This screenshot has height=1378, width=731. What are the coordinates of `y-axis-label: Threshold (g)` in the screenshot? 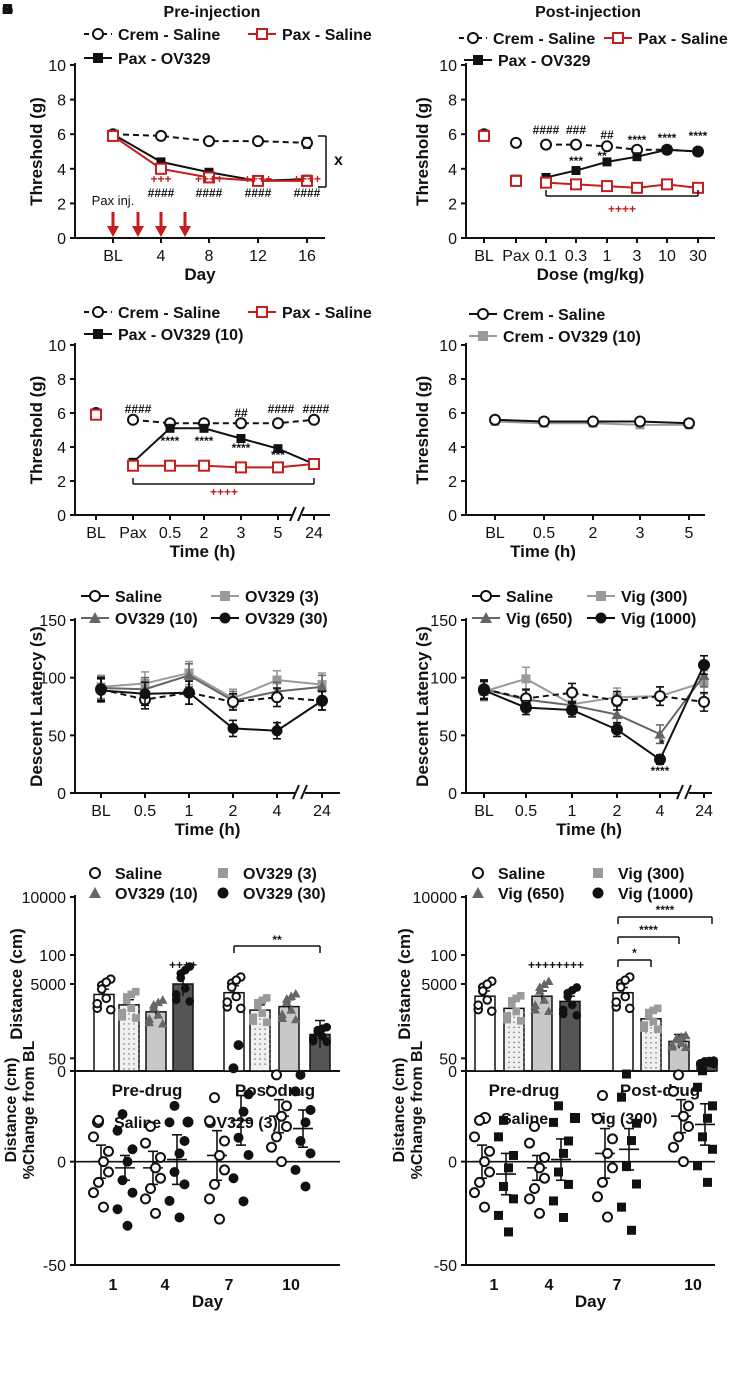 It's located at (422, 430).